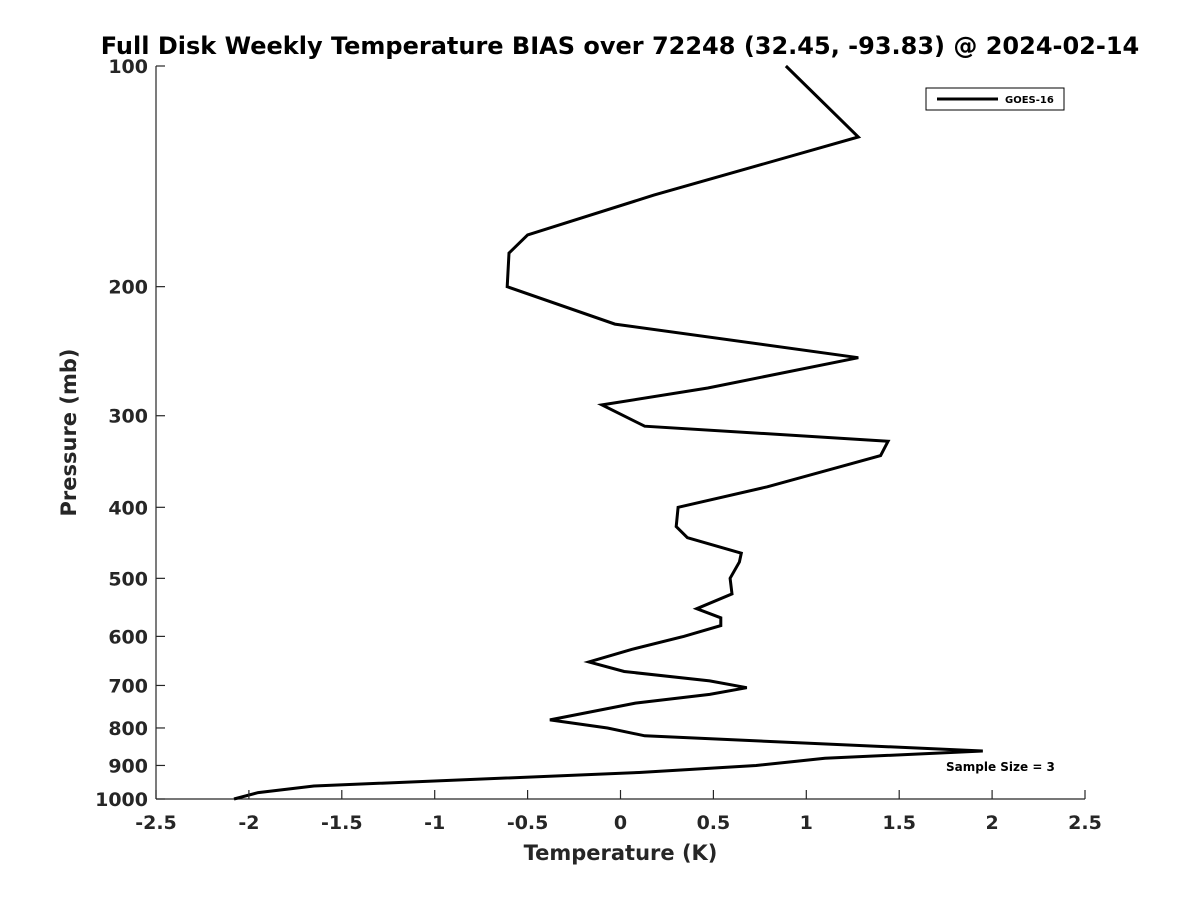 The width and height of the screenshot is (1200, 900). Describe the element at coordinates (156, 823) in the screenshot. I see `x-tick-label: -2.5` at that location.